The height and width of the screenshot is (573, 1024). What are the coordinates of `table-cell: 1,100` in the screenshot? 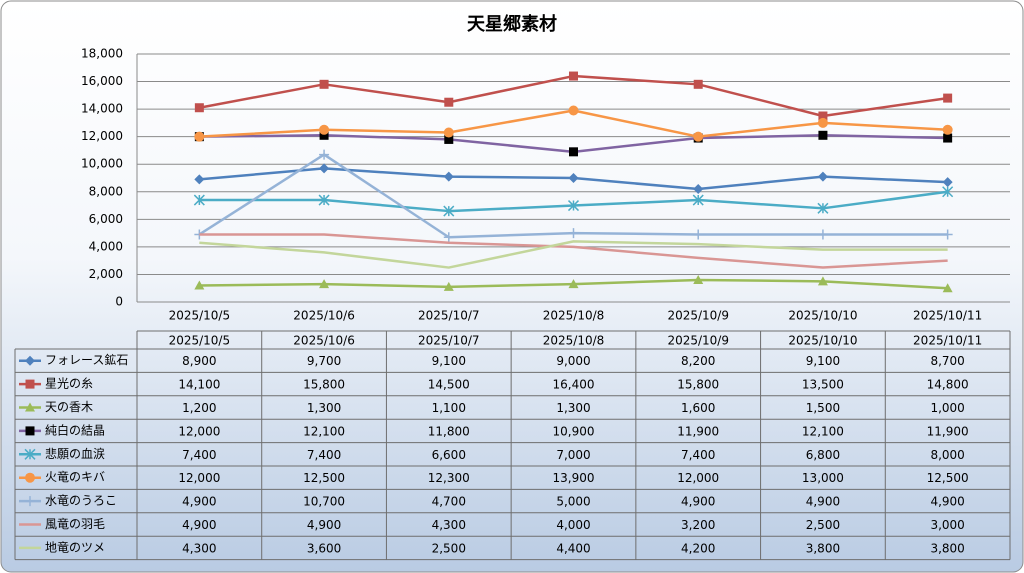 It's located at (449, 408).